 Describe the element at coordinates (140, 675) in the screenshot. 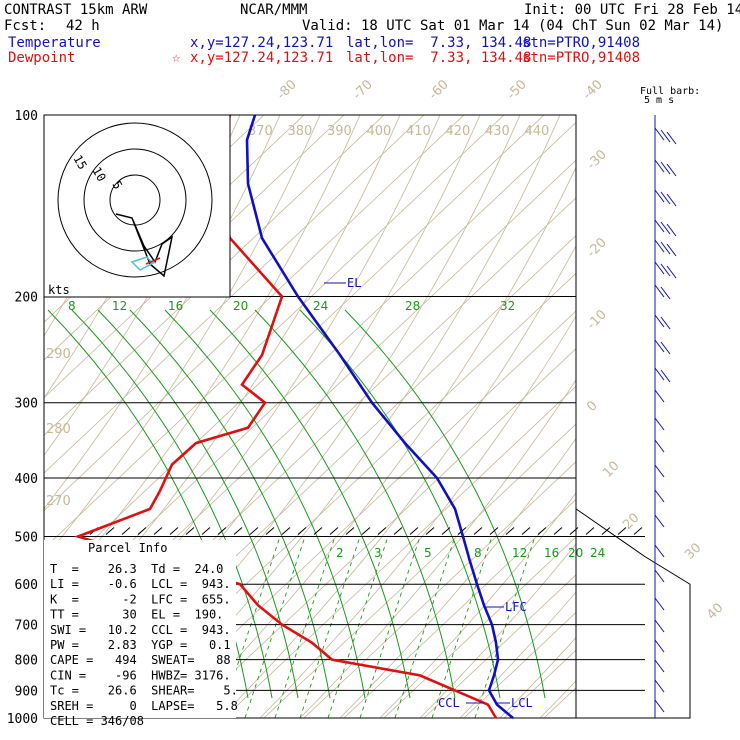

I see `parcel-info-row: CIN = -96 HWBZ= 3176.` at that location.